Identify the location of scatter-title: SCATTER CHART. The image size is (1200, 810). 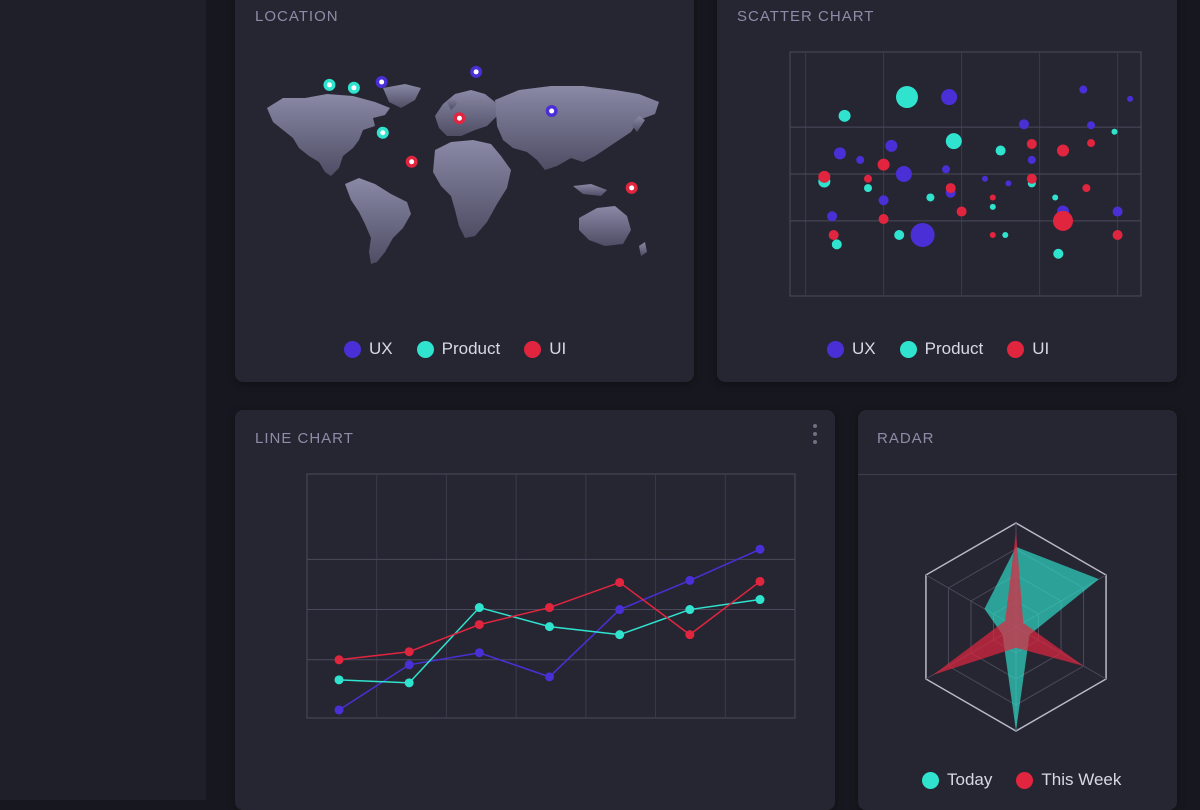
(806, 16).